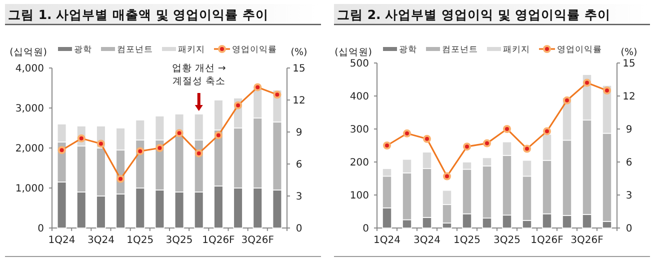 The image size is (658, 271). Describe the element at coordinates (359, 163) in the screenshot. I see `y-tick-label: 200` at that location.